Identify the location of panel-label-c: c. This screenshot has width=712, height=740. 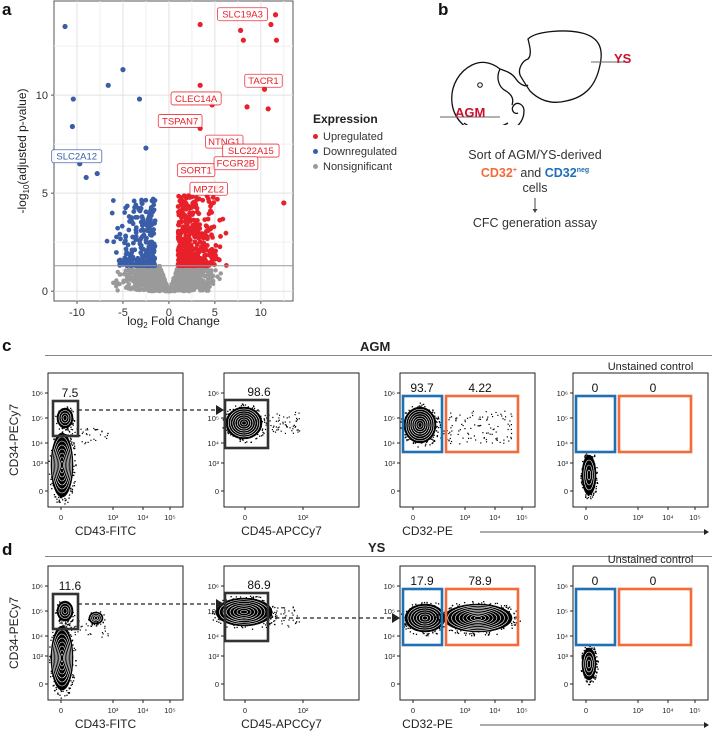
(7, 345).